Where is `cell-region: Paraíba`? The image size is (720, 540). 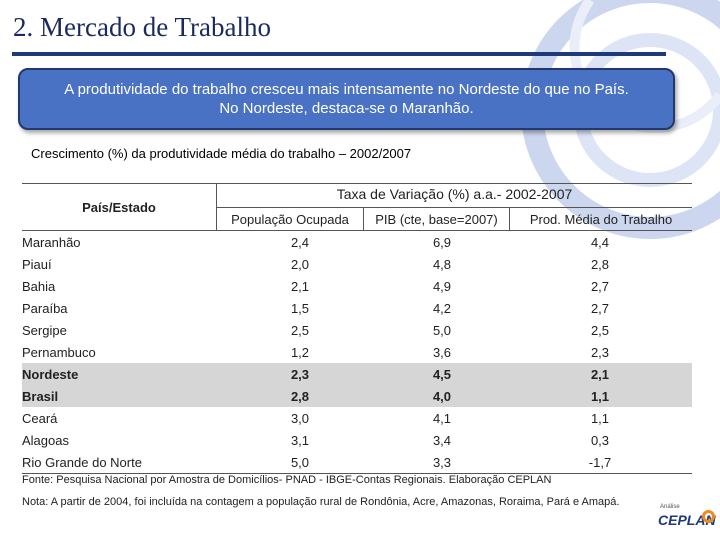
cell-region: Paraíba is located at coordinates (45, 308).